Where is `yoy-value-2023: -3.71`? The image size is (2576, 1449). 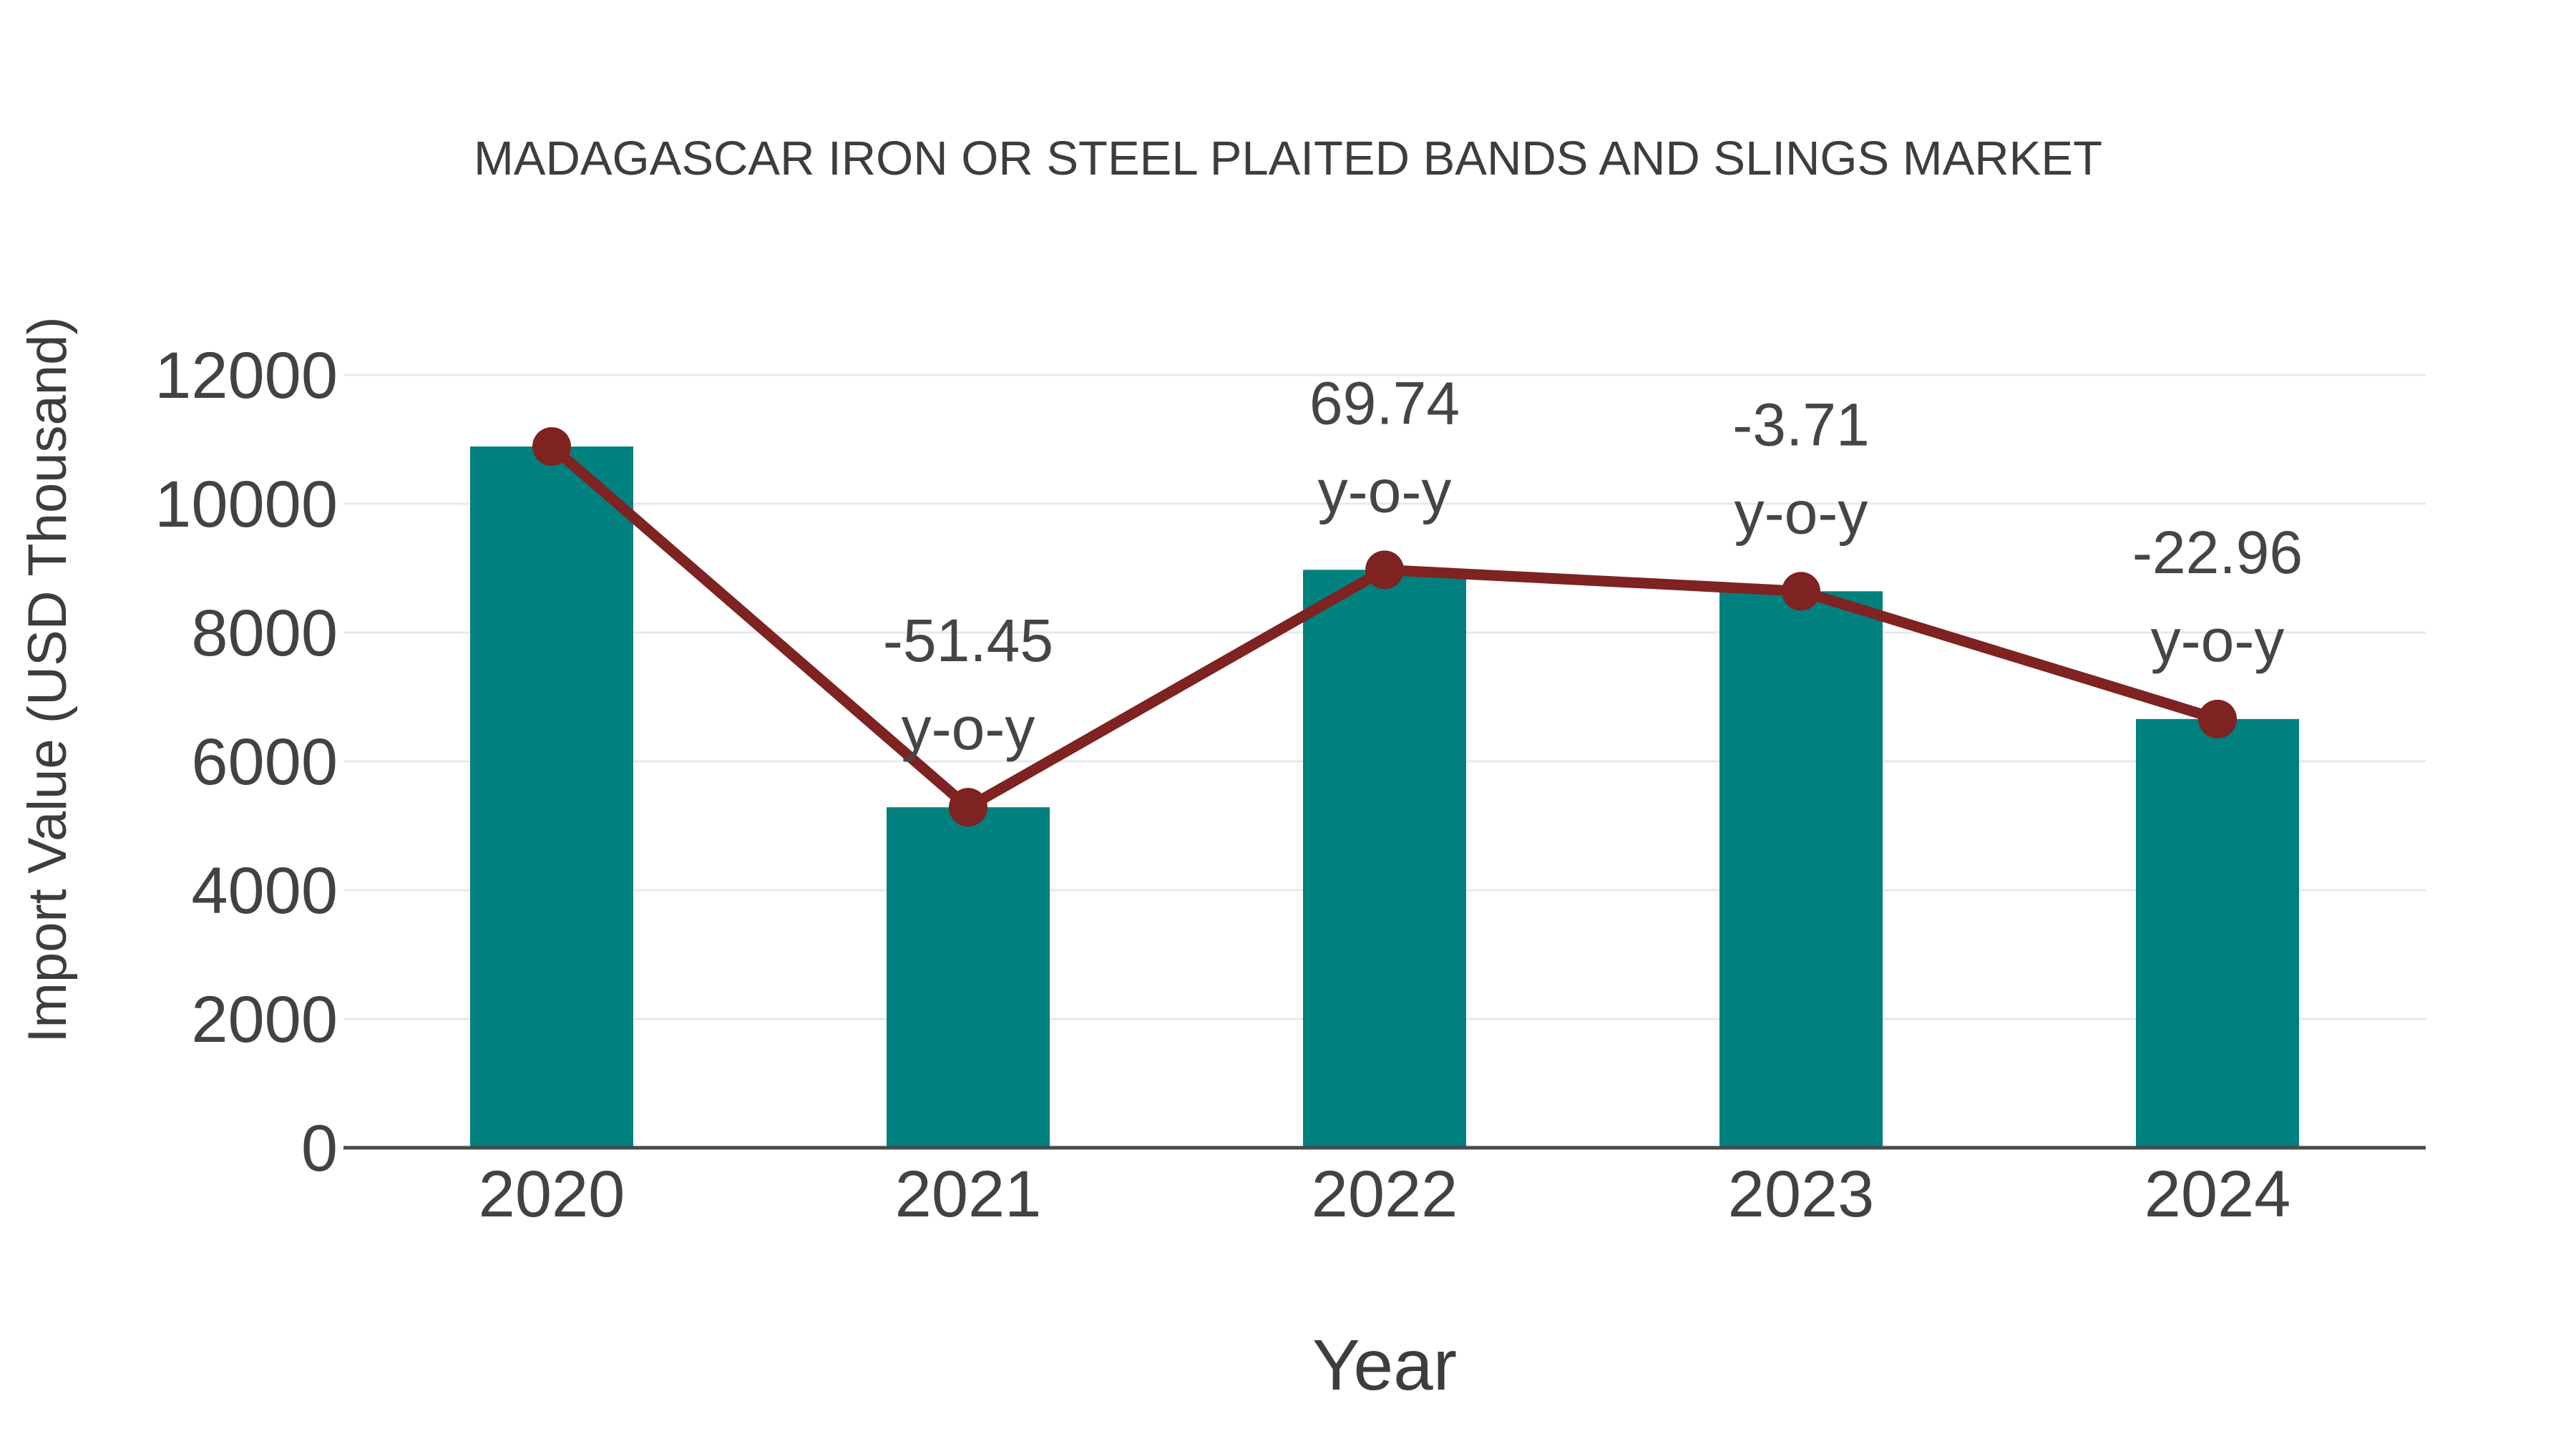
yoy-value-2023: -3.71 is located at coordinates (1800, 425).